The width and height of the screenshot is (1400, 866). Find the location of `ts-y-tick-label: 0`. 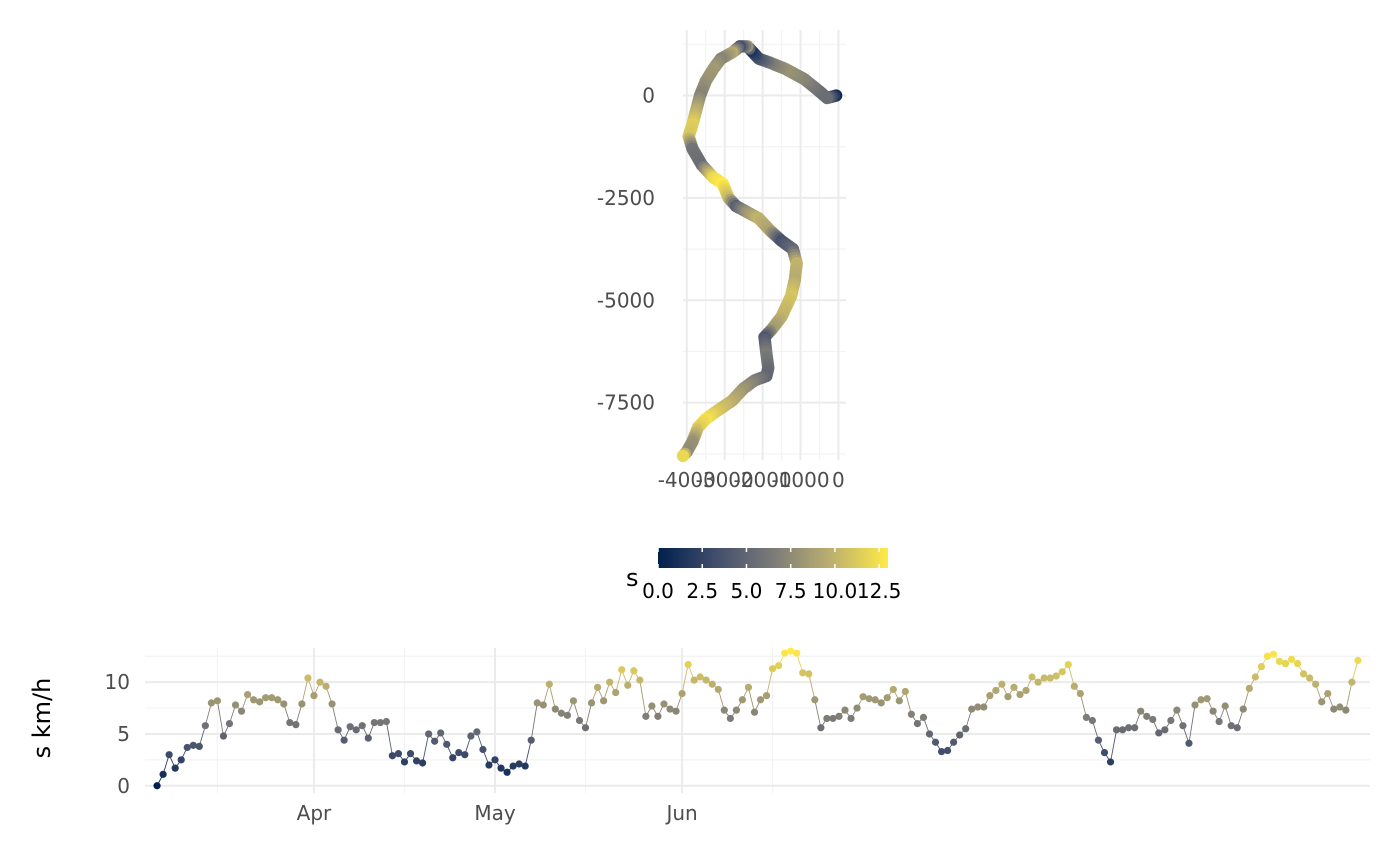

ts-y-tick-label: 0 is located at coordinates (123, 786).